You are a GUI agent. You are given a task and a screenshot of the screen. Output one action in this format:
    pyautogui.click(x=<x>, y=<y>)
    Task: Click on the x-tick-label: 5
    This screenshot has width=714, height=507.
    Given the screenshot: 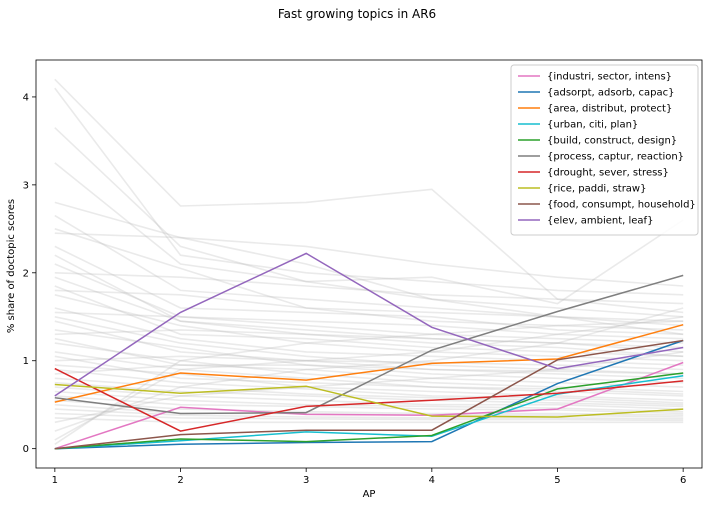 What is the action you would take?
    pyautogui.click(x=557, y=480)
    